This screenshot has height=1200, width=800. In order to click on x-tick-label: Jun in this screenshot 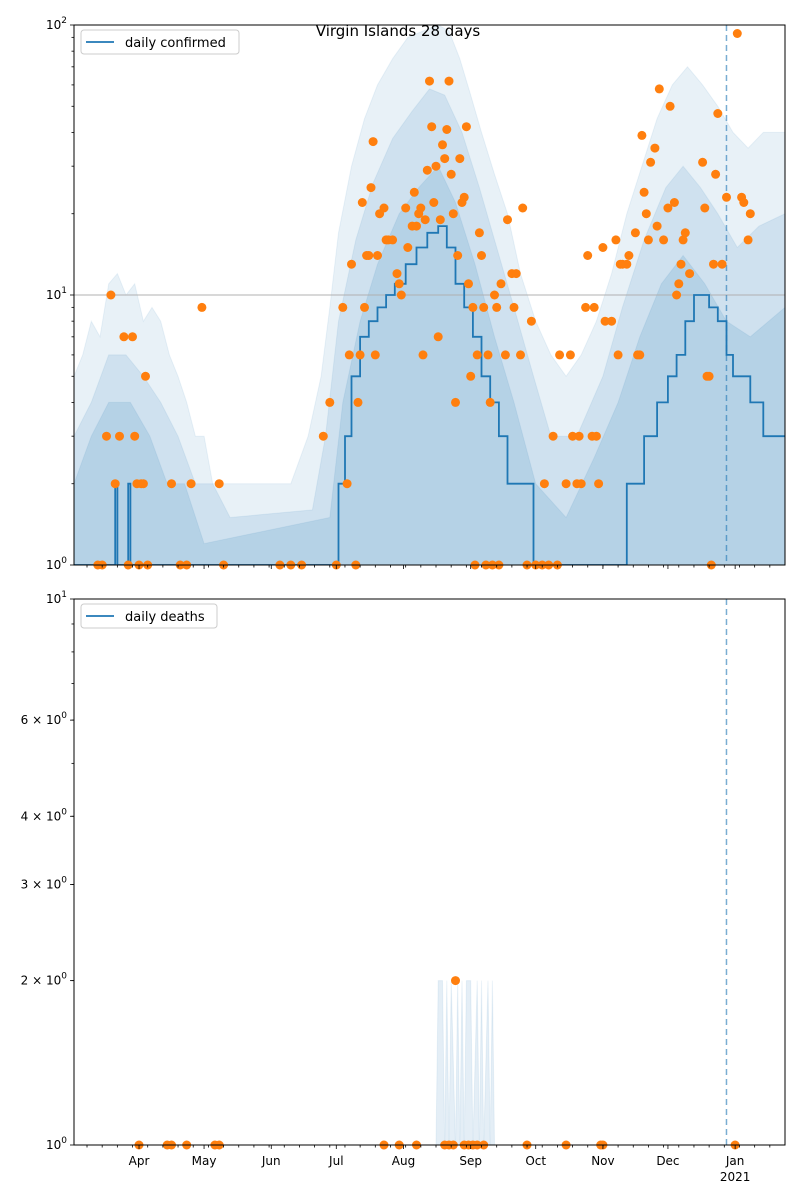, I will do `click(271, 1161)`.